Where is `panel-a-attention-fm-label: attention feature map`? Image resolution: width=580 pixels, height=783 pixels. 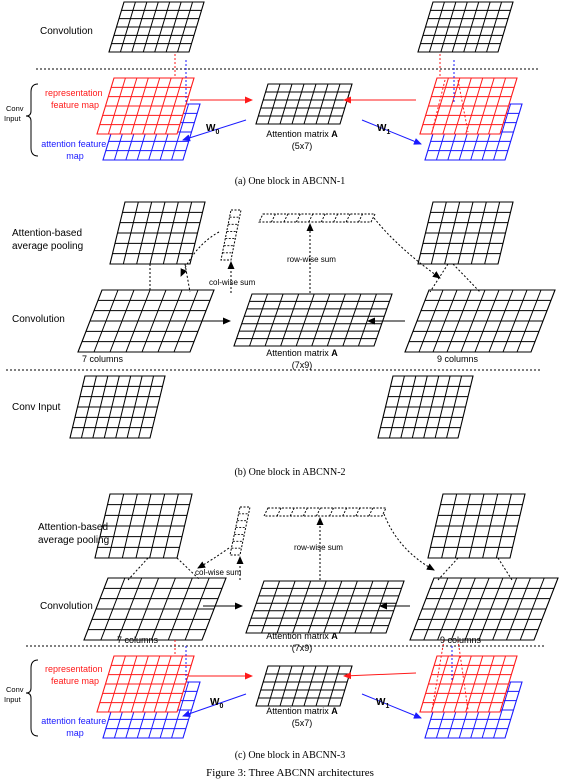
panel-a-attention-fm-label: attention feature map is located at coordinates (75, 150).